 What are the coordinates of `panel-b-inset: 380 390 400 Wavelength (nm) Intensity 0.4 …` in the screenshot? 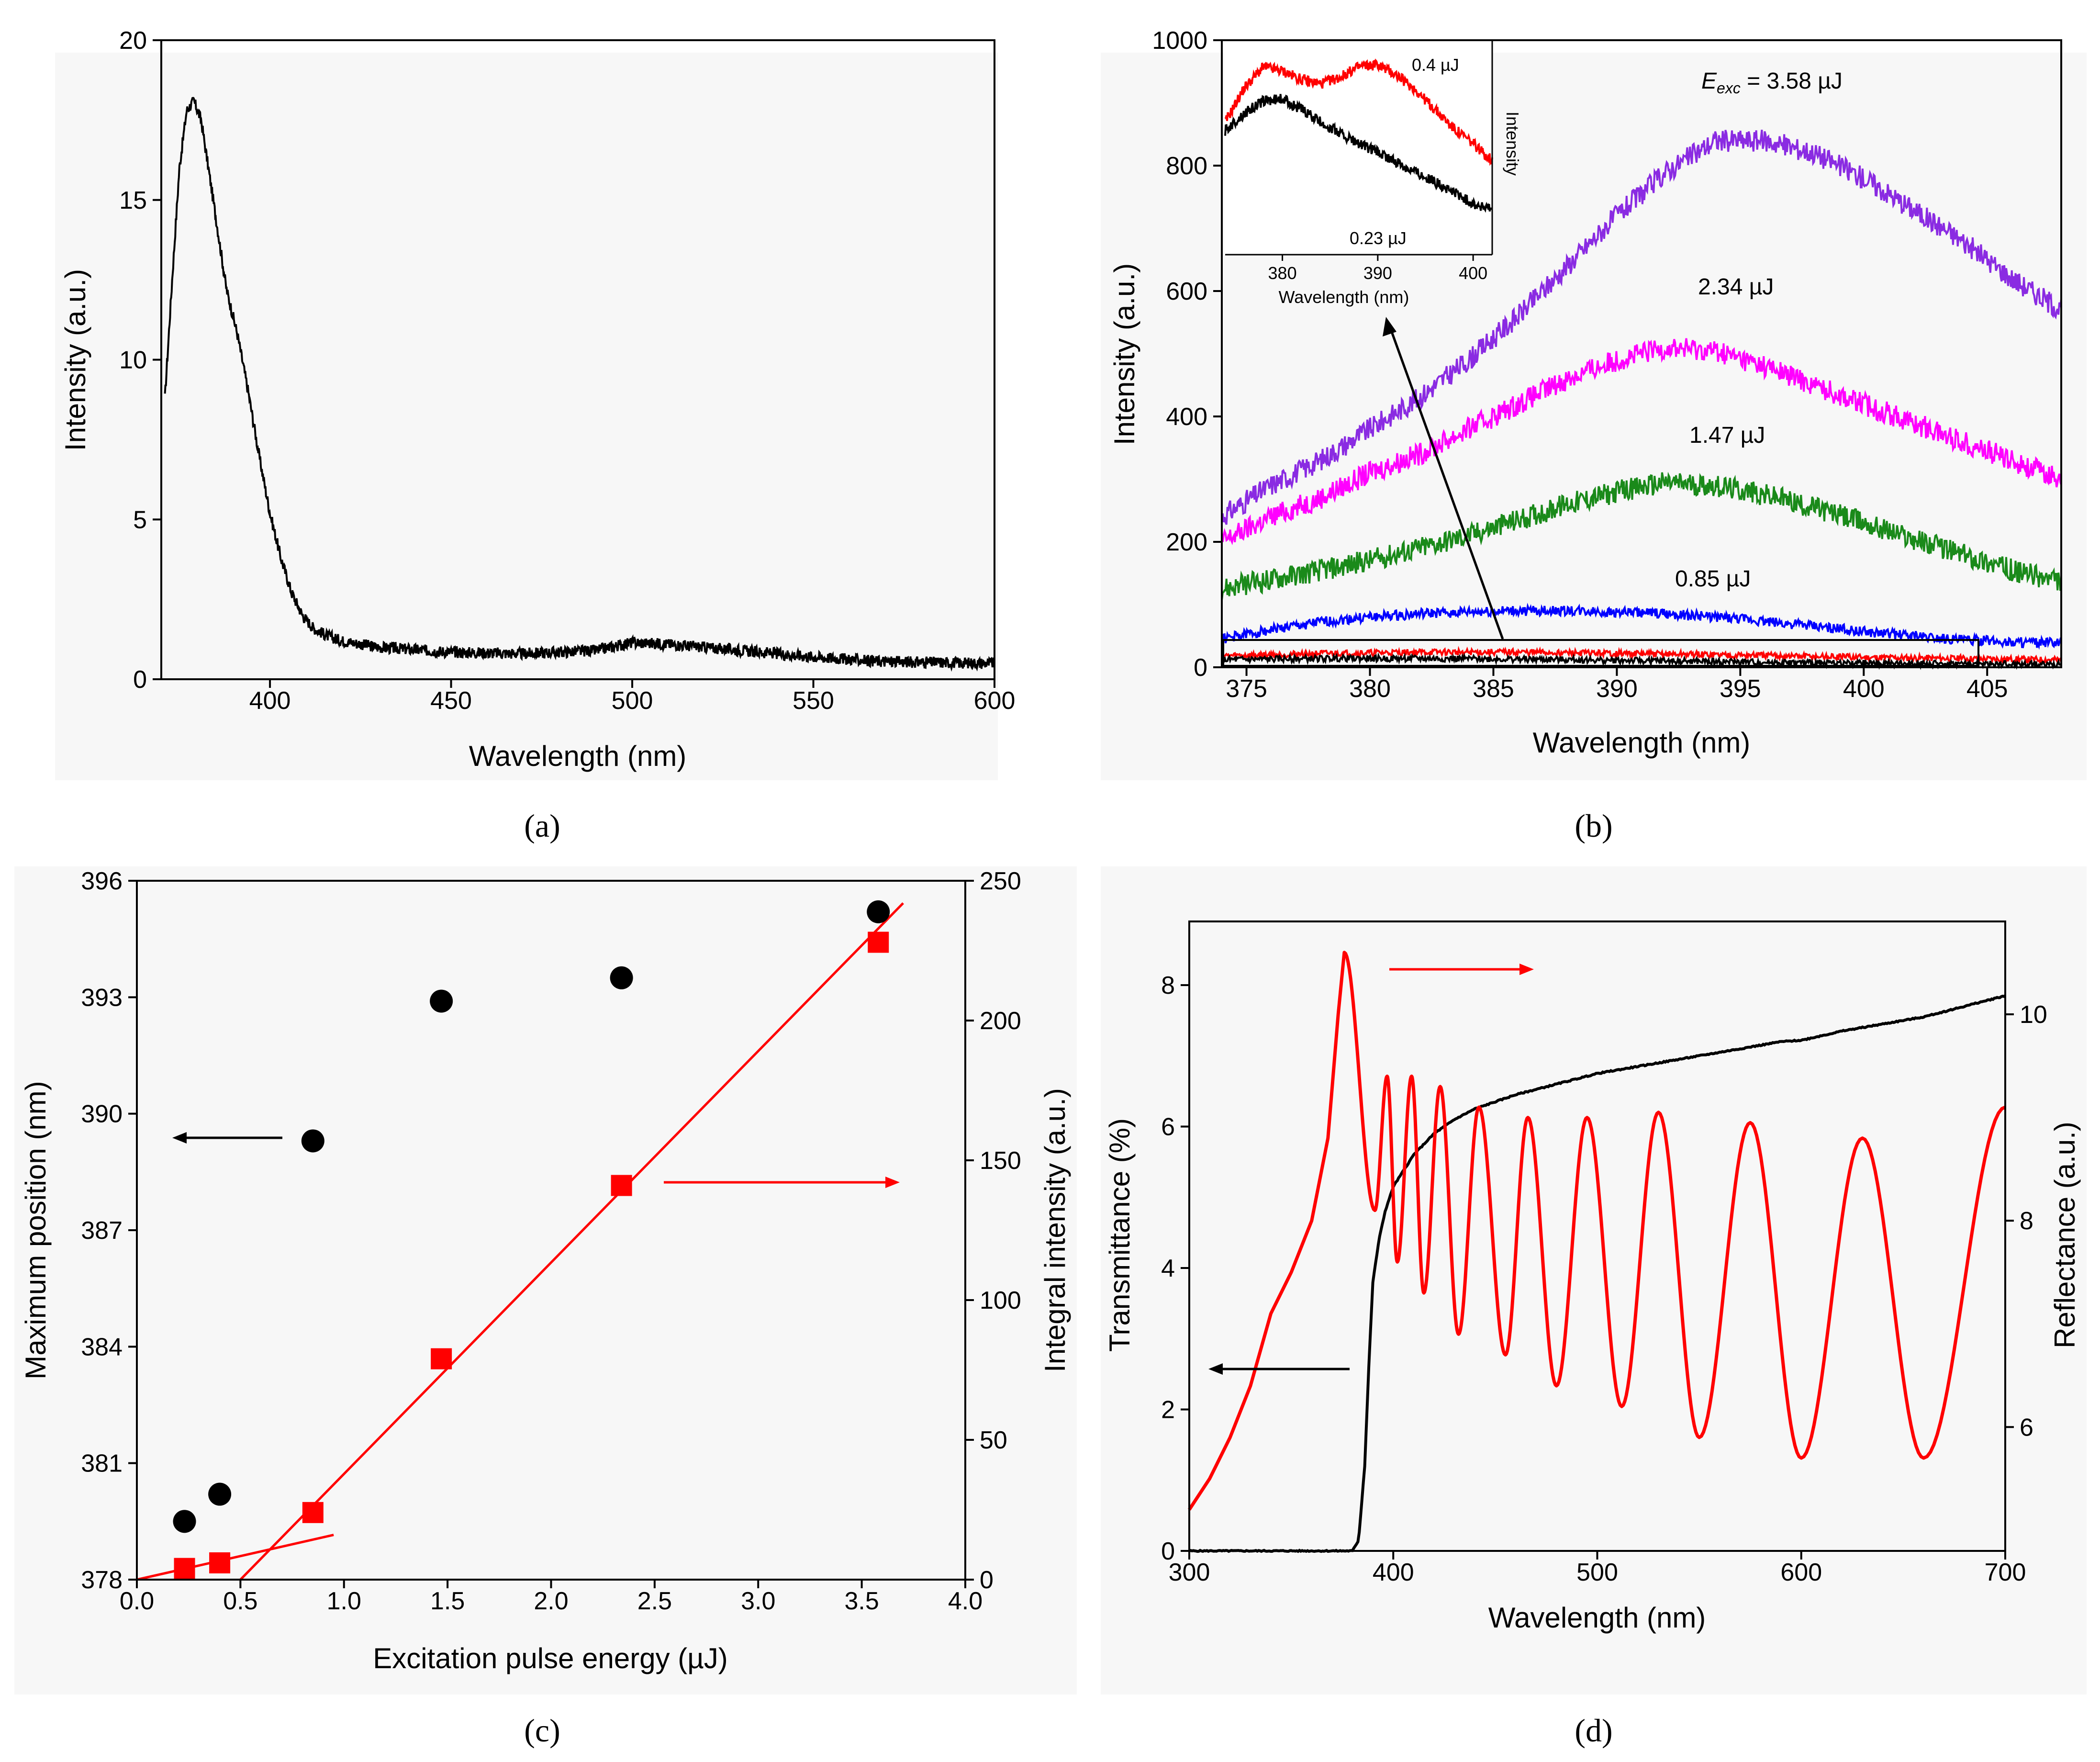 It's located at (1373, 174).